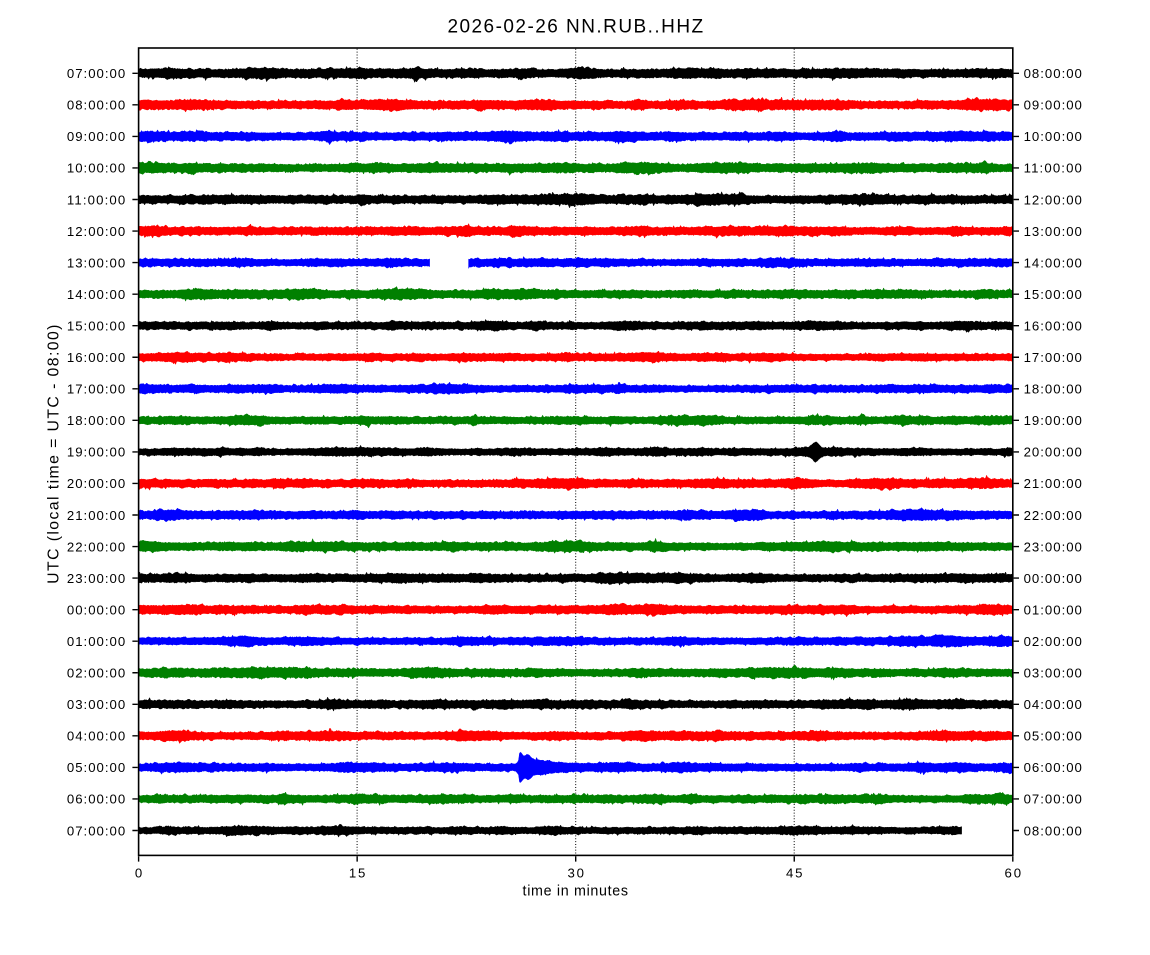  I want to click on svg-text: 15, so click(357, 873).